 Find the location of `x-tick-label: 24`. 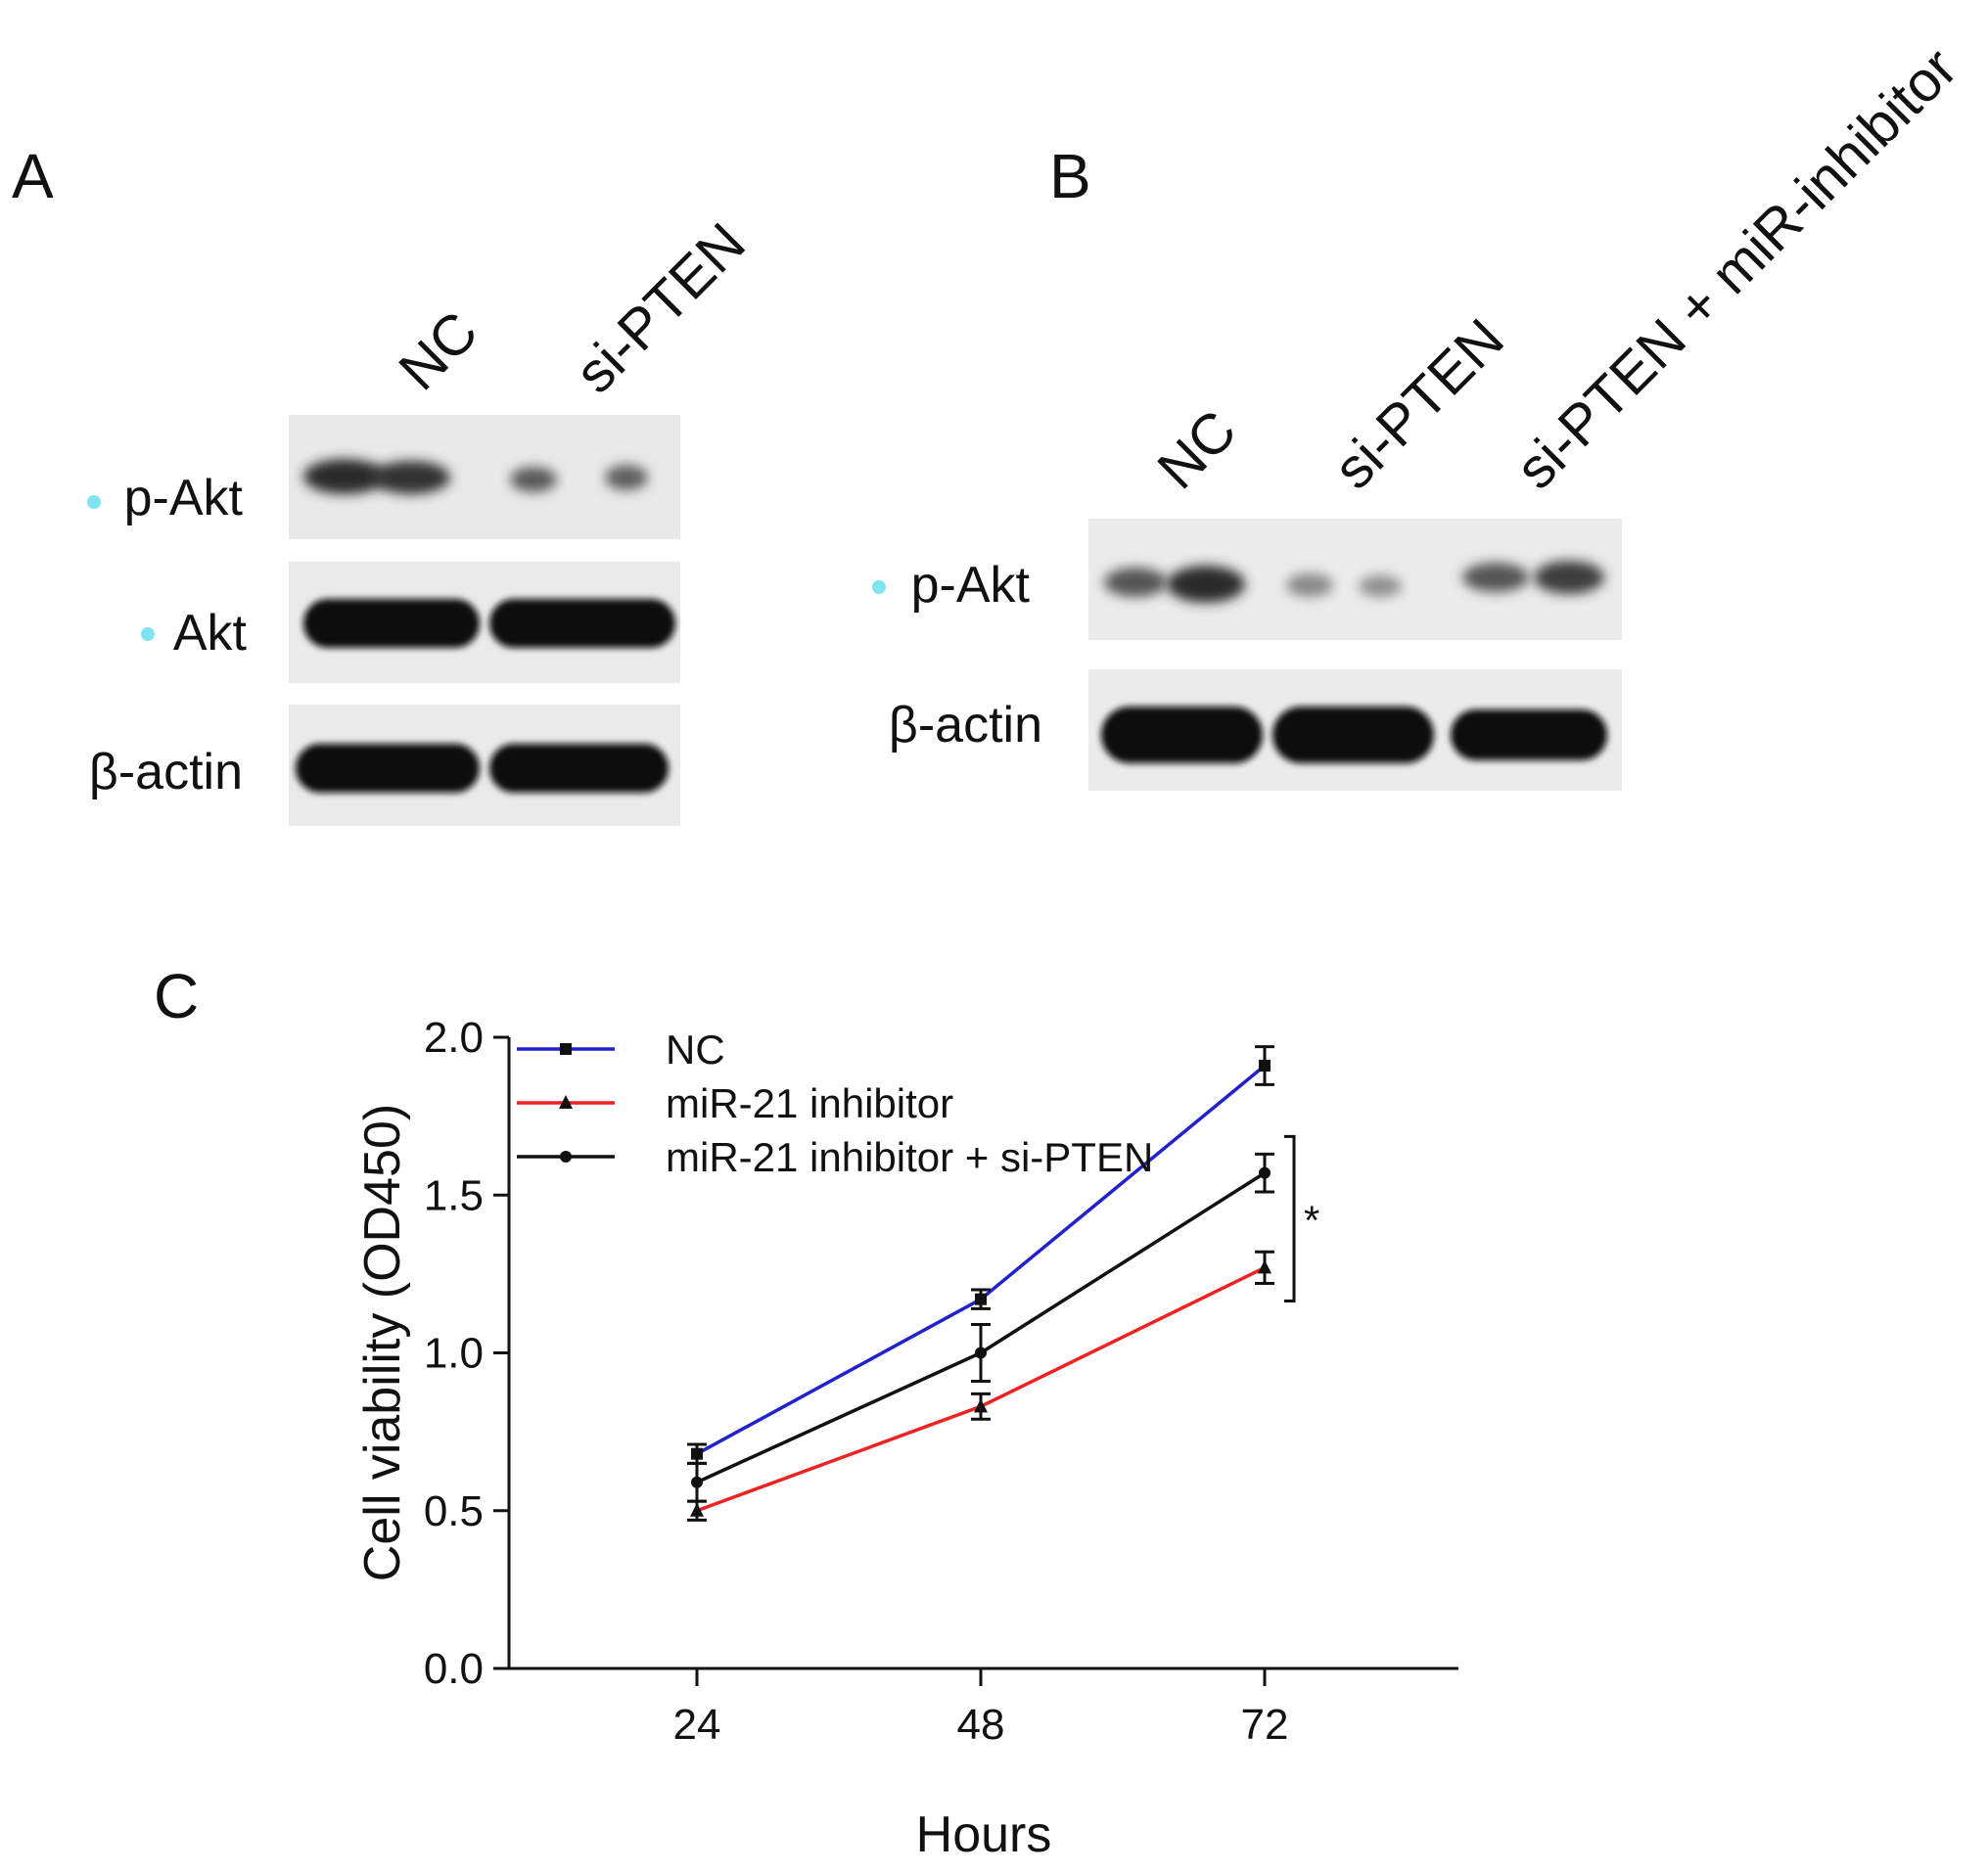

x-tick-label: 24 is located at coordinates (697, 1725).